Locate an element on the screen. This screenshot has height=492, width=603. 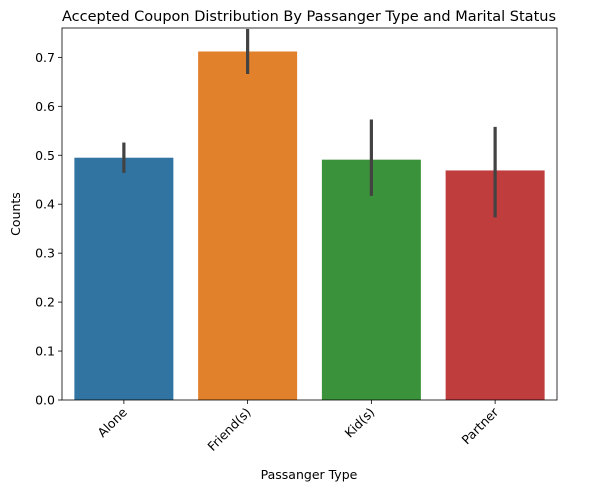
y-tick-label: 0.7 is located at coordinates (45, 57).